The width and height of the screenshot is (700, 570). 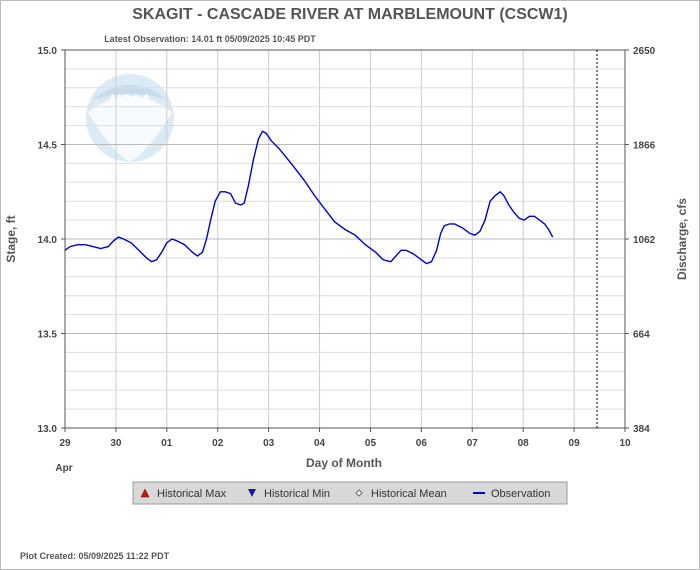 What do you see at coordinates (409, 494) in the screenshot?
I see `legend-label: Historical Mean` at bounding box center [409, 494].